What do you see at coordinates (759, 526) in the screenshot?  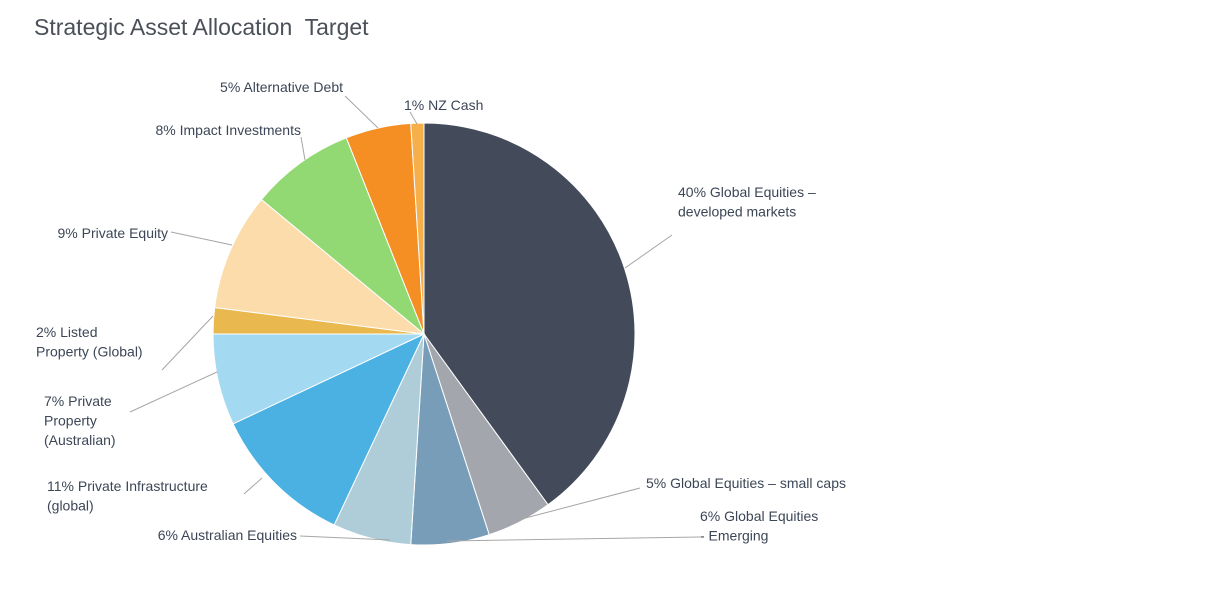 I see `slice-label-2: 6% Global Equities - Emerging` at bounding box center [759, 526].